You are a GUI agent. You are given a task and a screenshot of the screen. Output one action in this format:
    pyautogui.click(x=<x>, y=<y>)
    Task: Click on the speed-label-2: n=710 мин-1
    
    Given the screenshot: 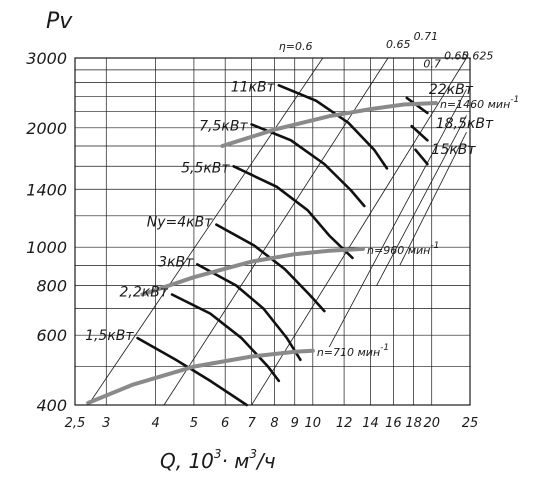 What is the action you would take?
    pyautogui.click(x=353, y=351)
    